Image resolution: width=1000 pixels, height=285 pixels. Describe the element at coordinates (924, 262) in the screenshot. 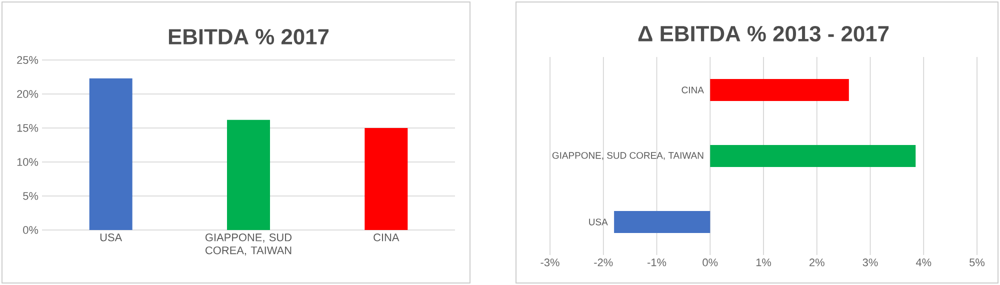

I see `x-tick-label: 4%` at that location.